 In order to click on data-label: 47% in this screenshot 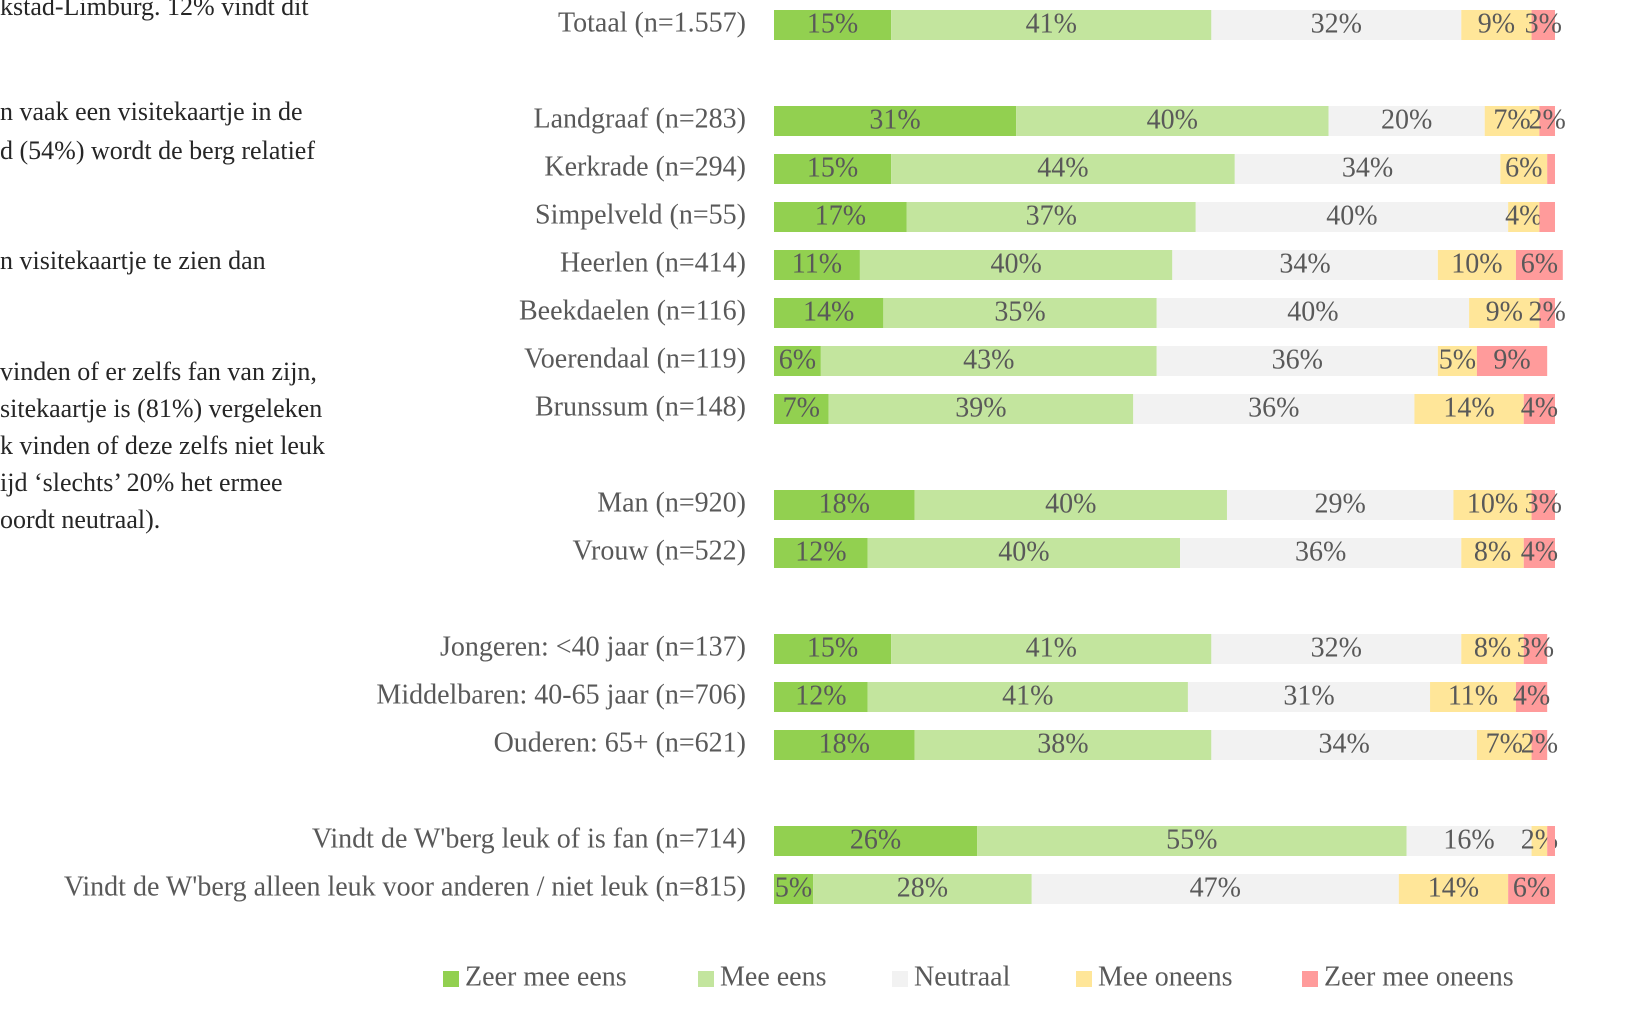, I will do `click(1215, 887)`.